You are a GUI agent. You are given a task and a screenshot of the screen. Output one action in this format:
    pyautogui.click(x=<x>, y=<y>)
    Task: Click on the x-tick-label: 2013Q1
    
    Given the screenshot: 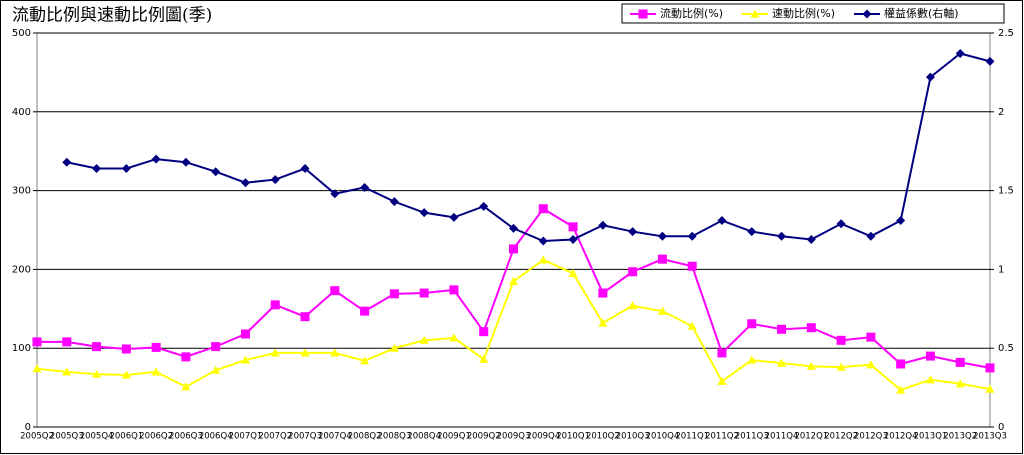 What is the action you would take?
    pyautogui.click(x=931, y=437)
    